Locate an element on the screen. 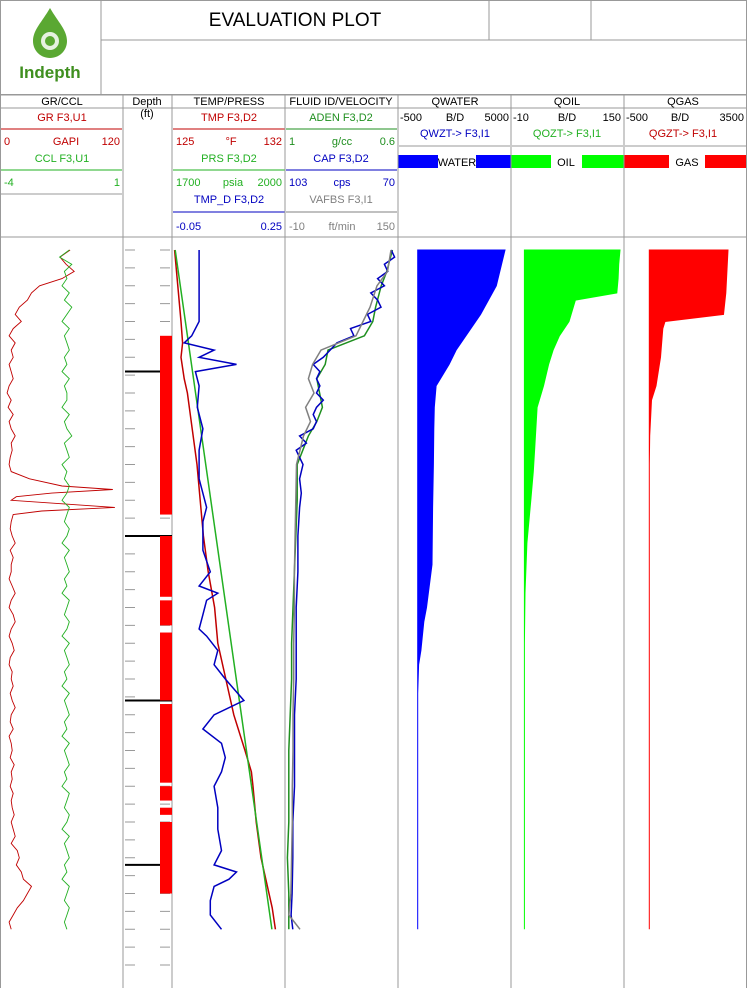  series-gas-fill is located at coordinates (688, 589).